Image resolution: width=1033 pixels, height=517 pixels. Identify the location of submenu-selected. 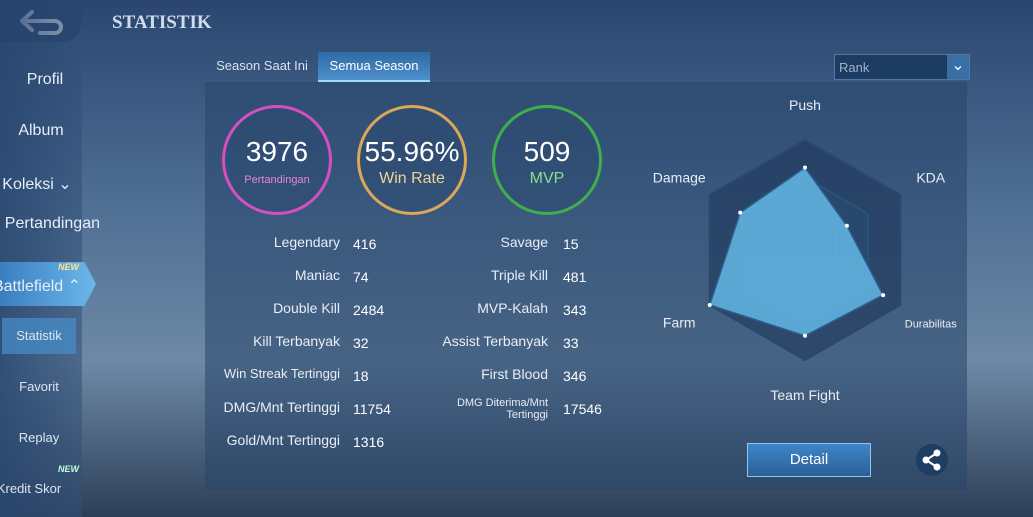
(39, 336).